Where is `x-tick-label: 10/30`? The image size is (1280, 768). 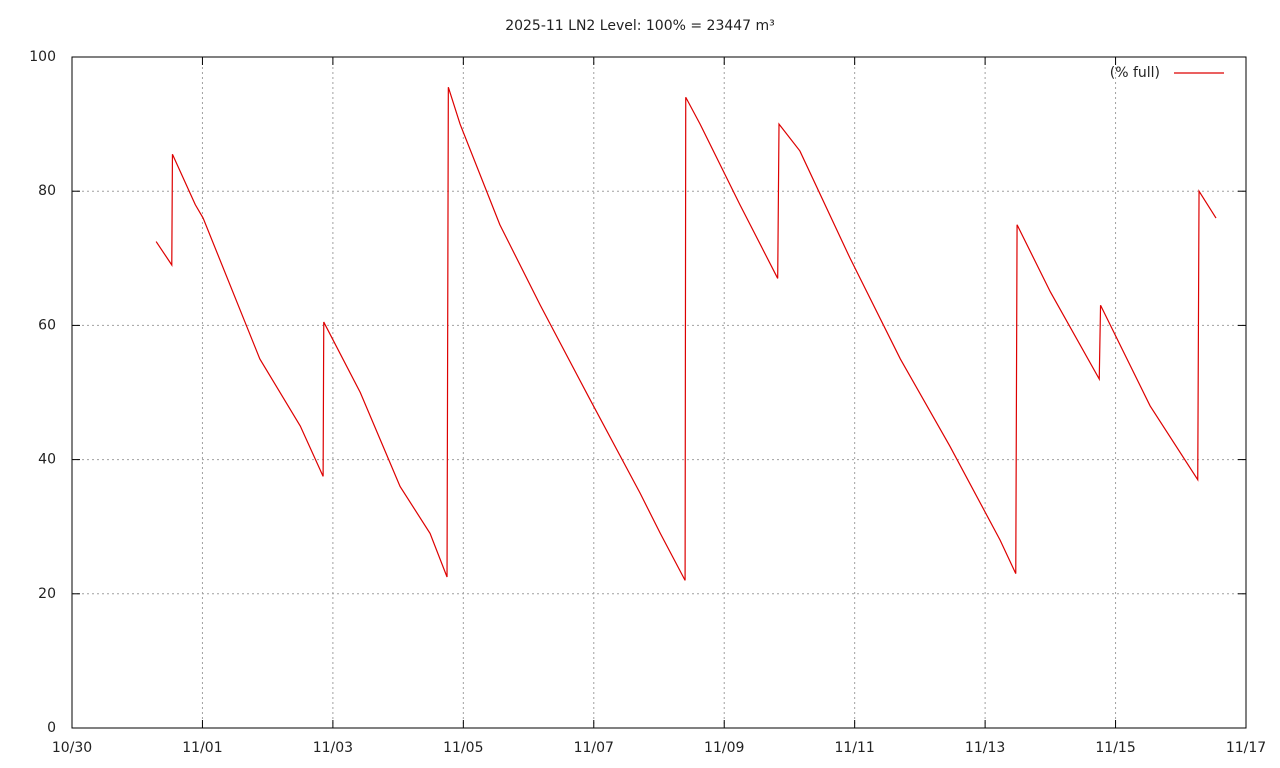 x-tick-label: 10/30 is located at coordinates (72, 748).